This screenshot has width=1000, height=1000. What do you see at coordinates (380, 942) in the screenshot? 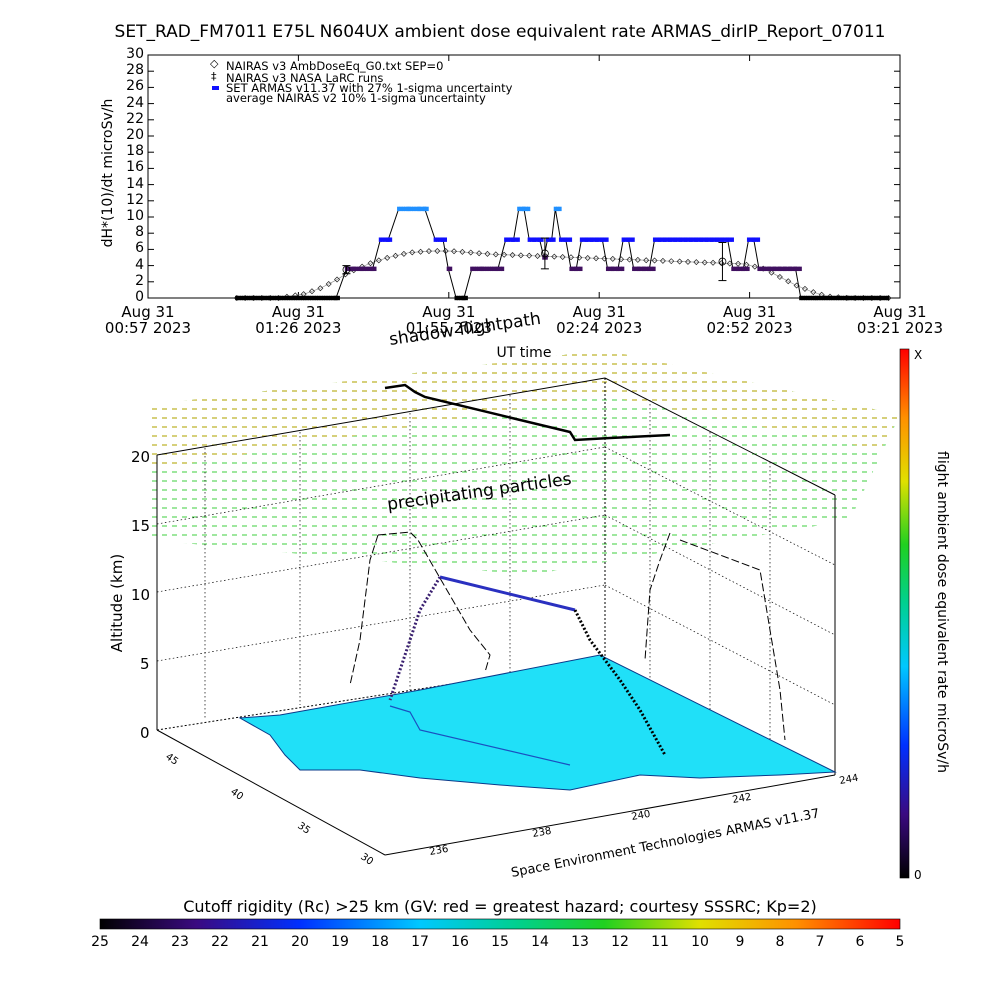
I see `rigidity-tick-label: 18` at bounding box center [380, 942].